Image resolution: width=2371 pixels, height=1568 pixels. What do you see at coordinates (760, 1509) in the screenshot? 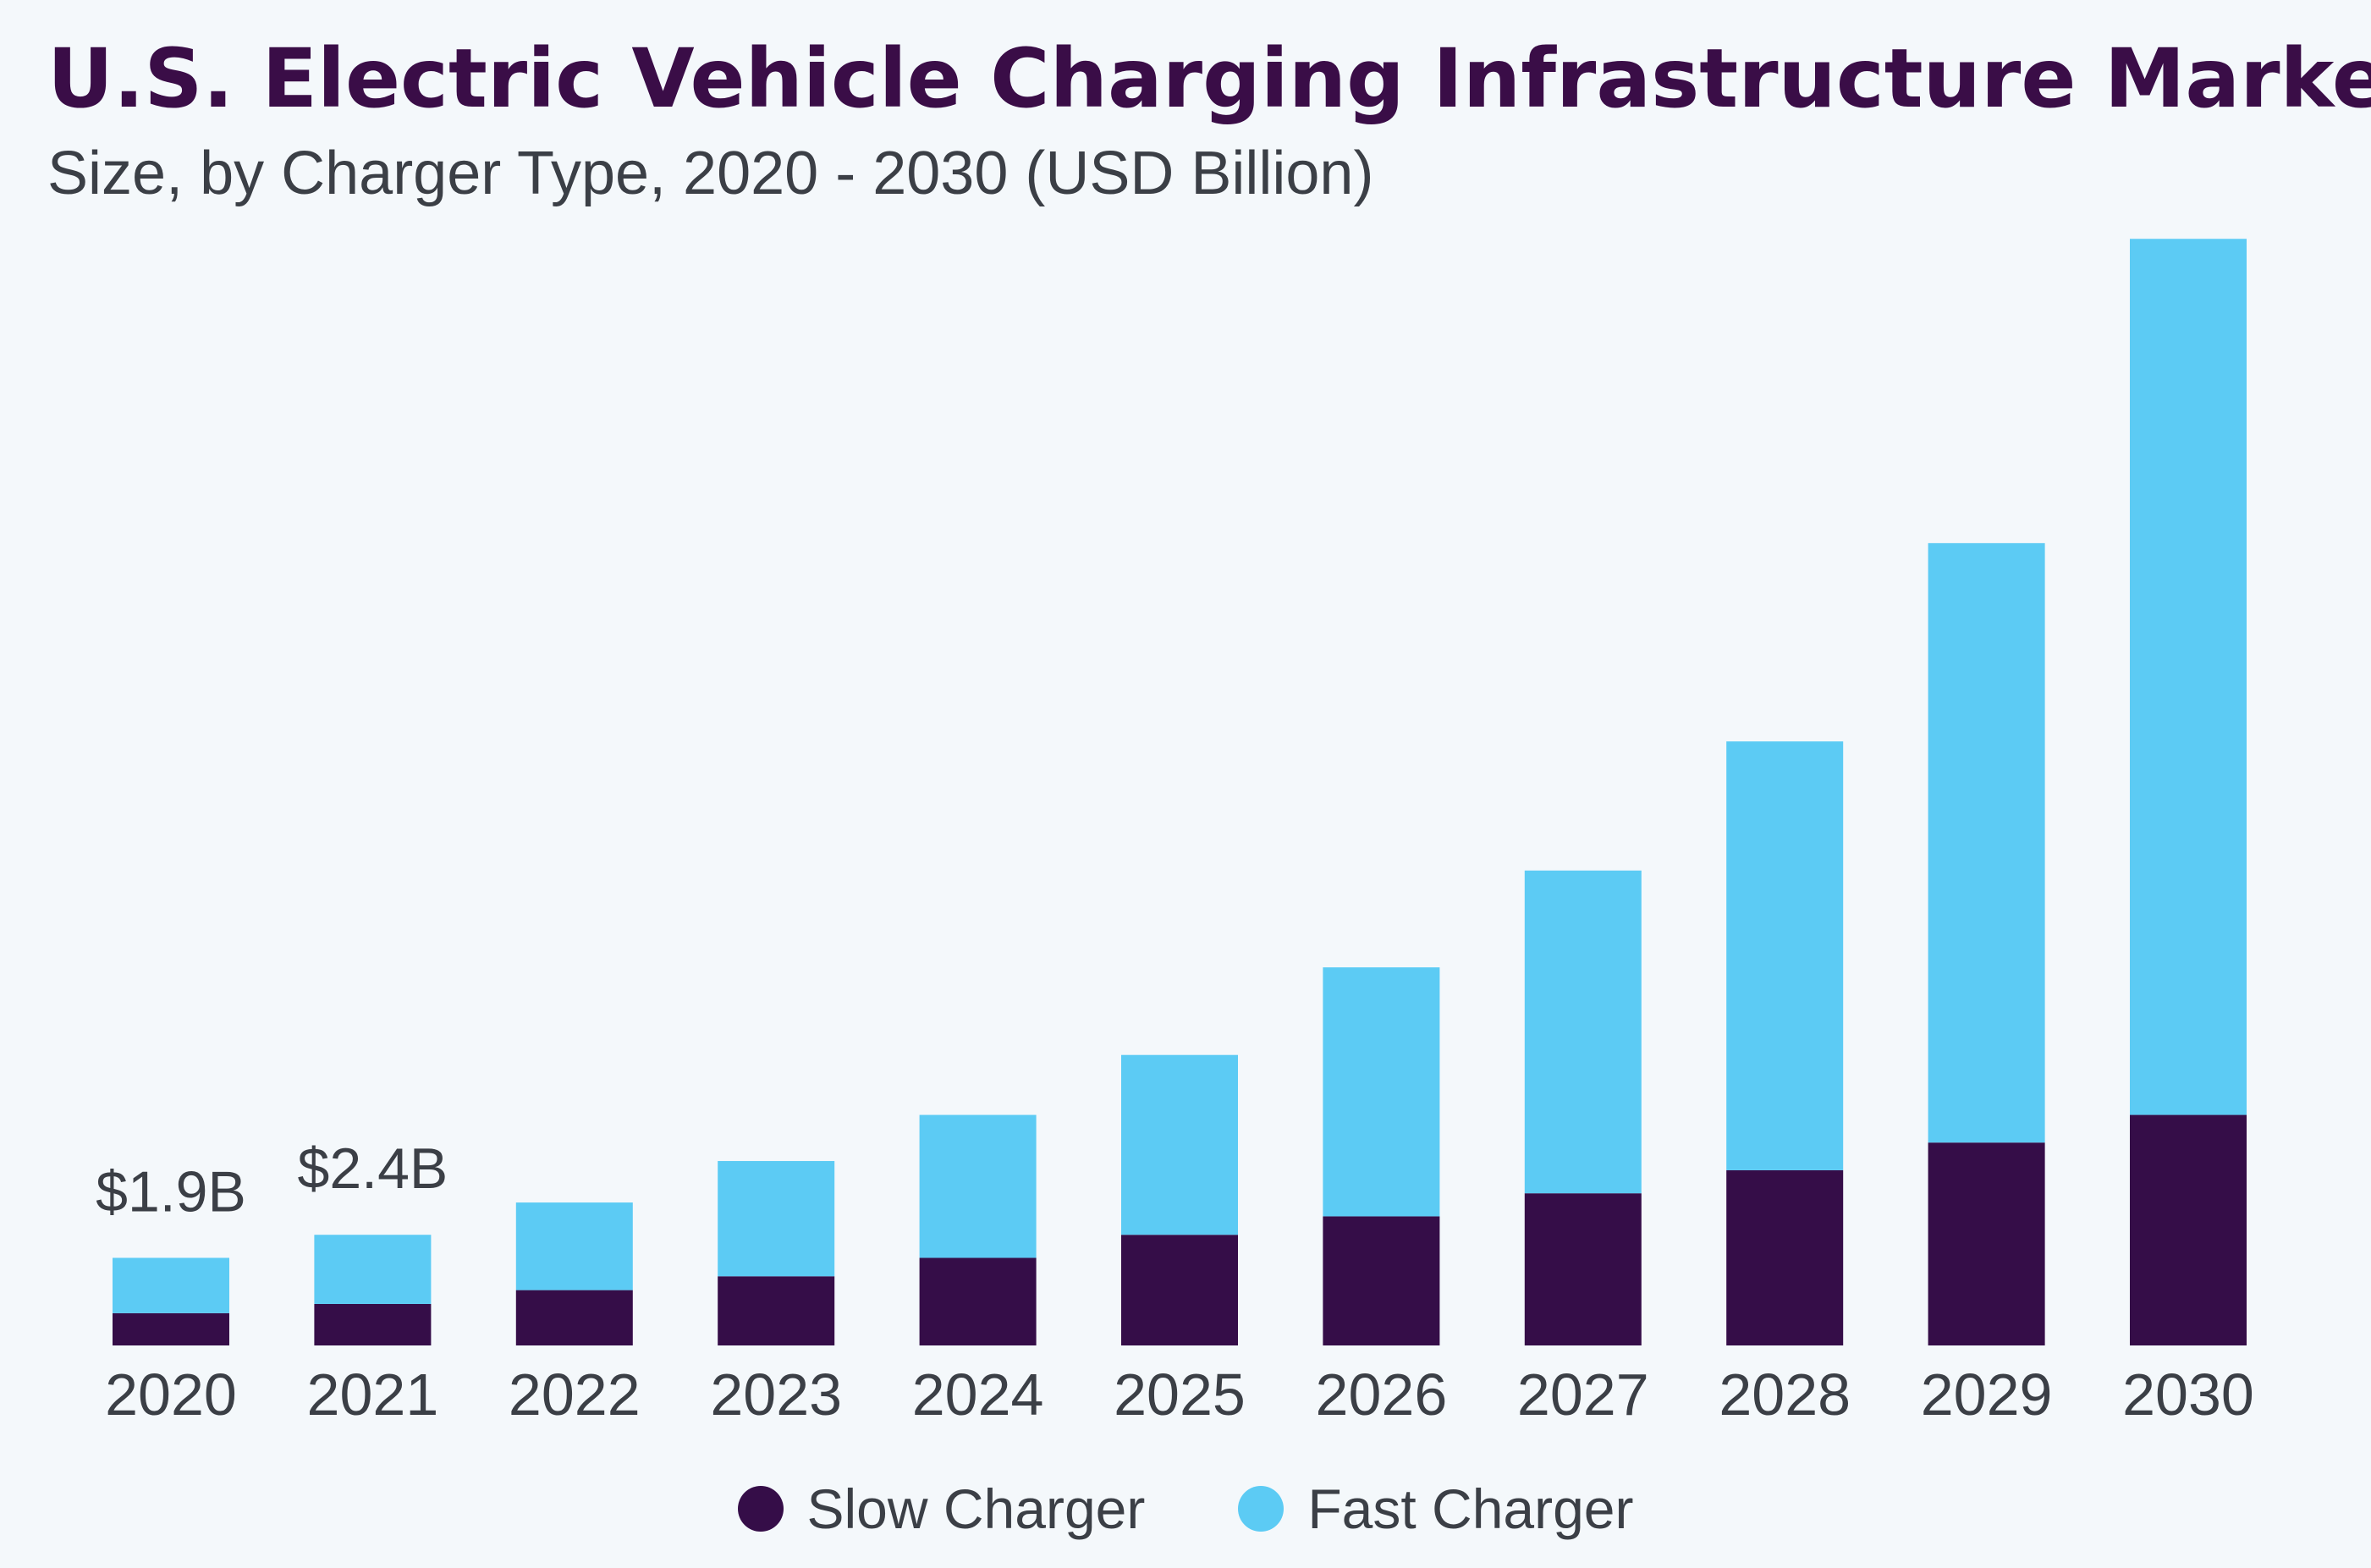
I see `legend-swatch-slow-charger` at bounding box center [760, 1509].